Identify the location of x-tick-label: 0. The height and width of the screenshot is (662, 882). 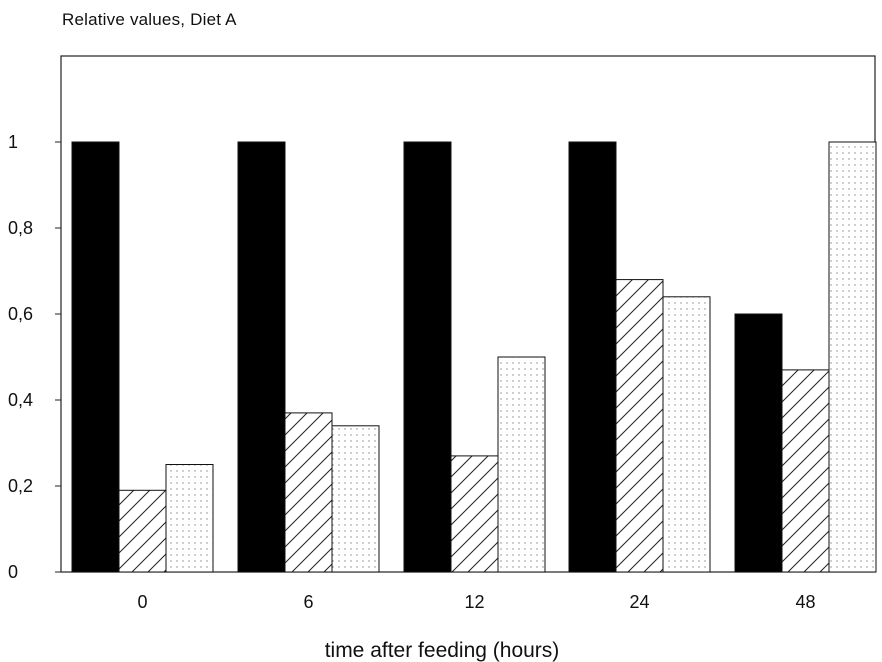
(142, 602).